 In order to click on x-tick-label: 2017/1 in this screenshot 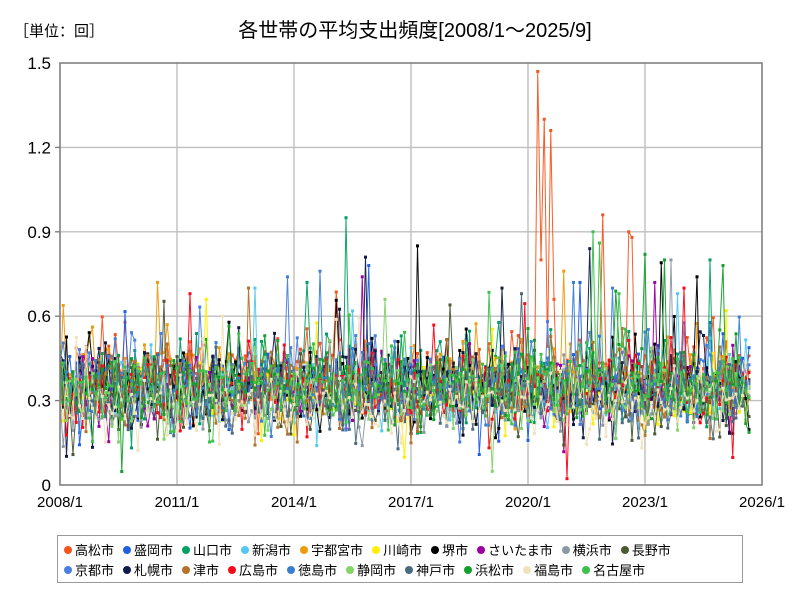, I will do `click(411, 502)`.